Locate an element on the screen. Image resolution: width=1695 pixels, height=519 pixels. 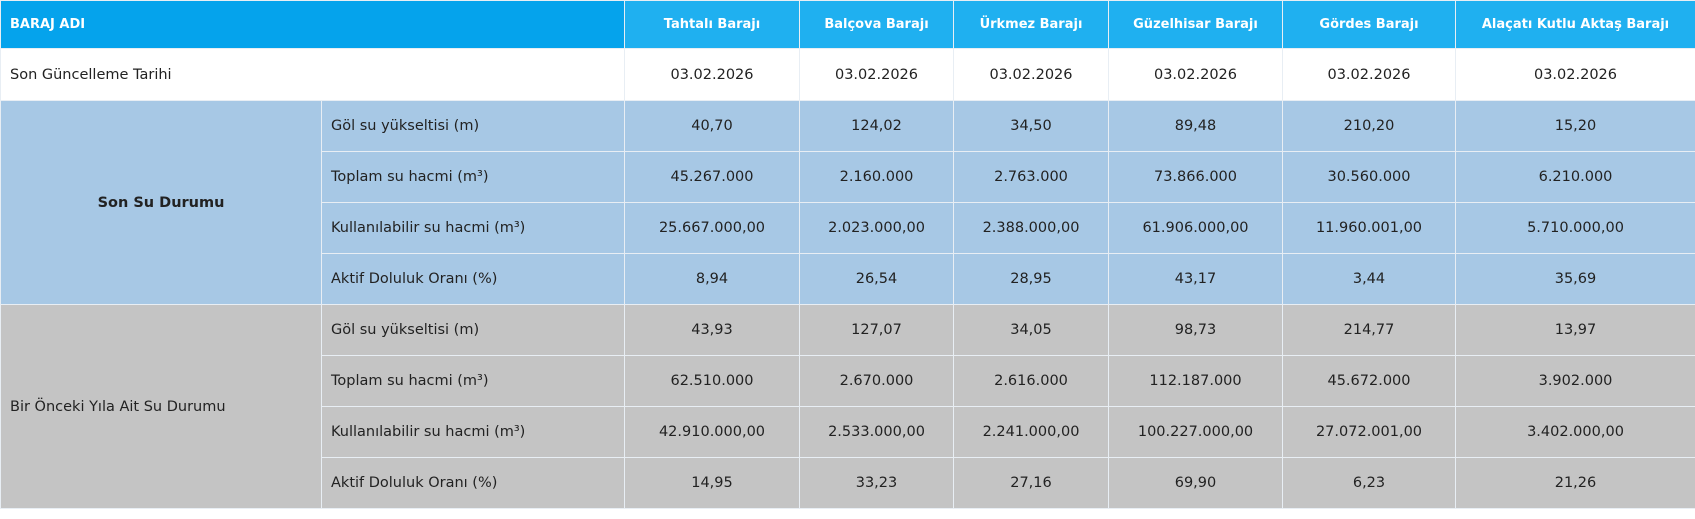
dam-name: Tahtalı Barajı is located at coordinates (712, 24).